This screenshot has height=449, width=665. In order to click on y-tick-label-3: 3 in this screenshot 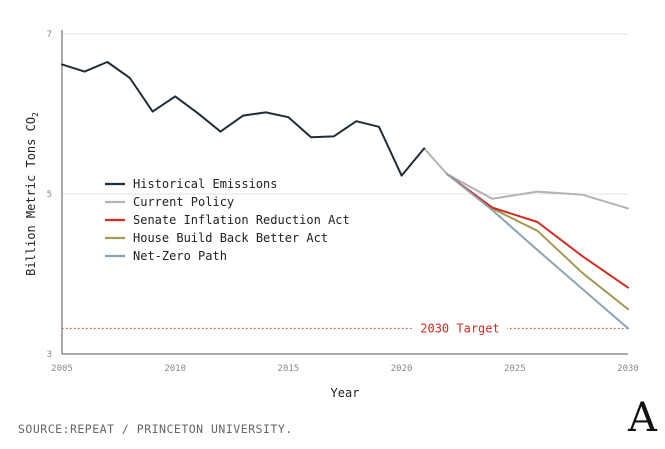, I will do `click(49, 355)`.